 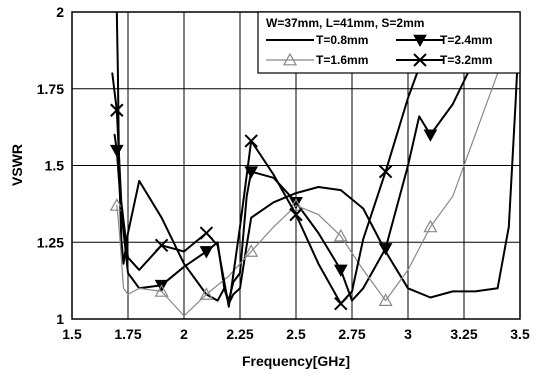 I want to click on y-tick-label: 2, so click(x=60, y=12).